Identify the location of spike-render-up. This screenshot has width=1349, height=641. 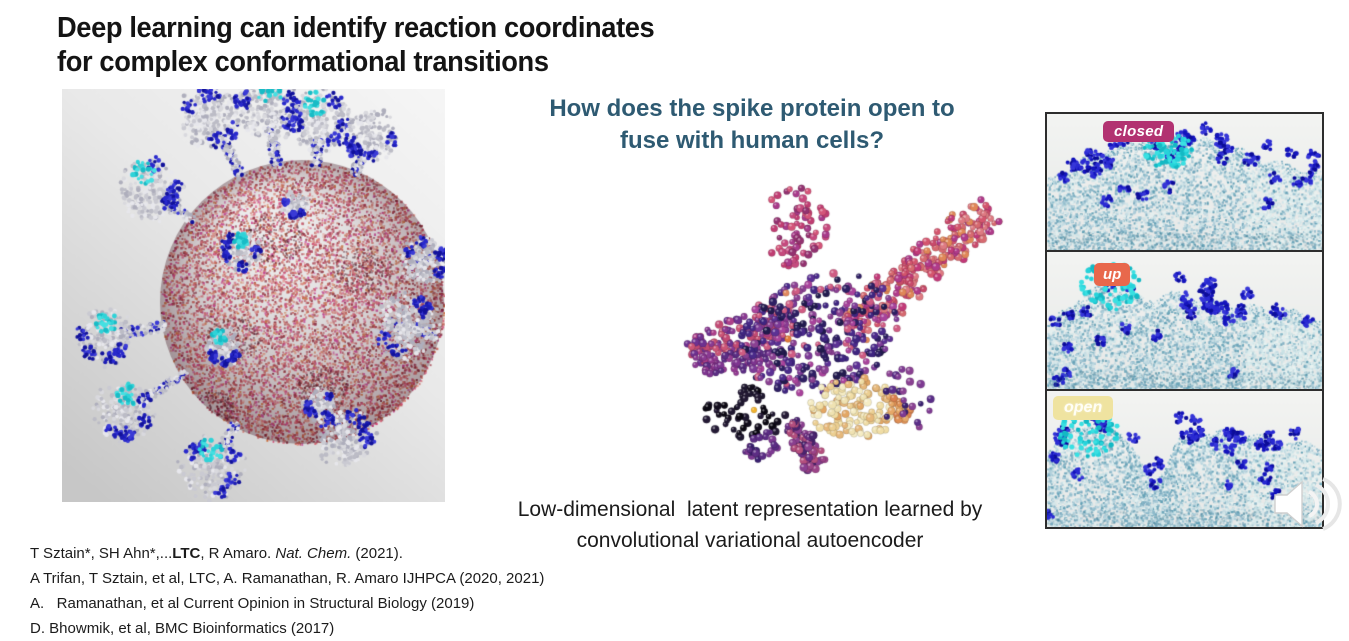
(1184, 320).